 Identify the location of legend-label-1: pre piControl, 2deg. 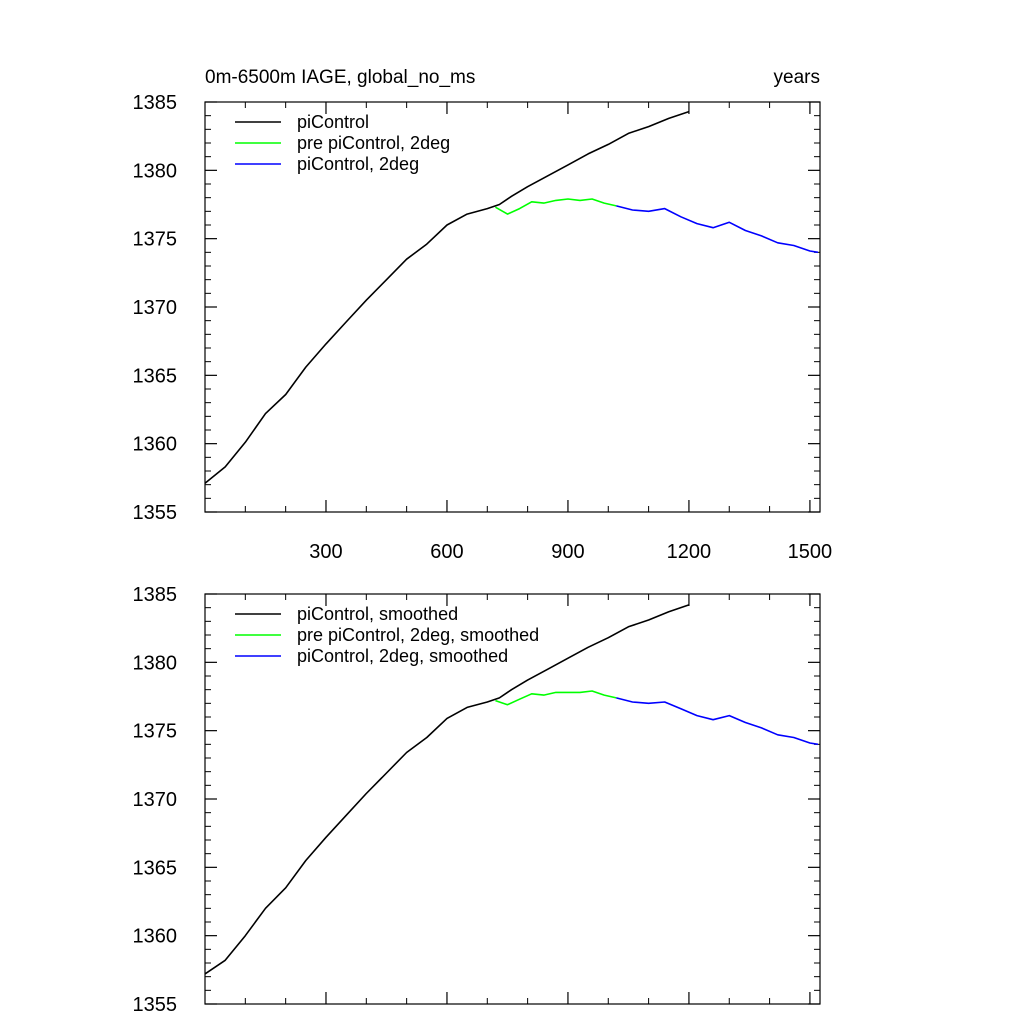
(373, 143).